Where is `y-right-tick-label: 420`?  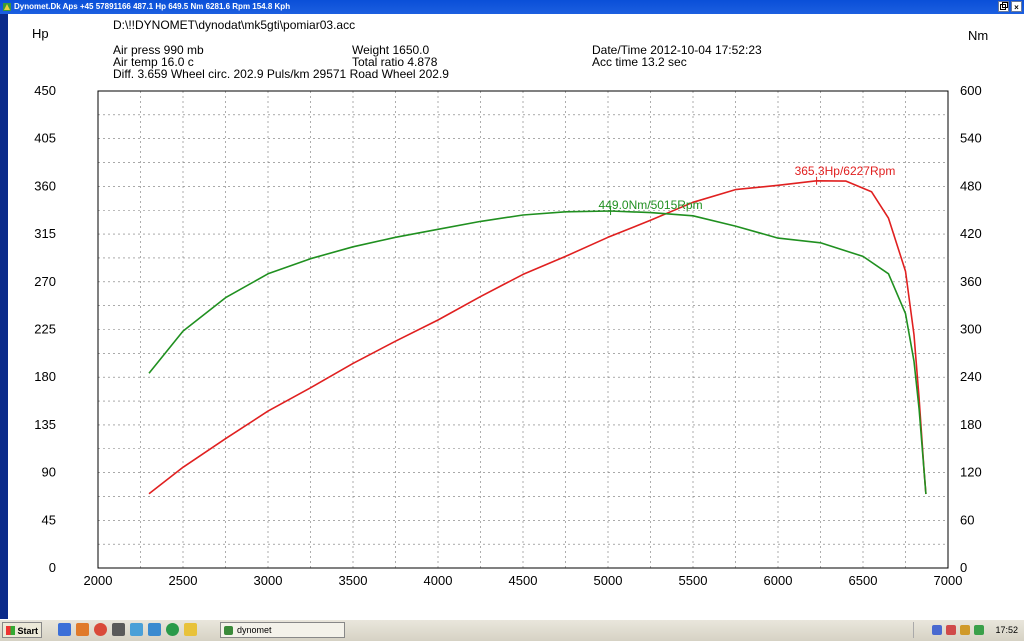
y-right-tick-label: 420 is located at coordinates (971, 233).